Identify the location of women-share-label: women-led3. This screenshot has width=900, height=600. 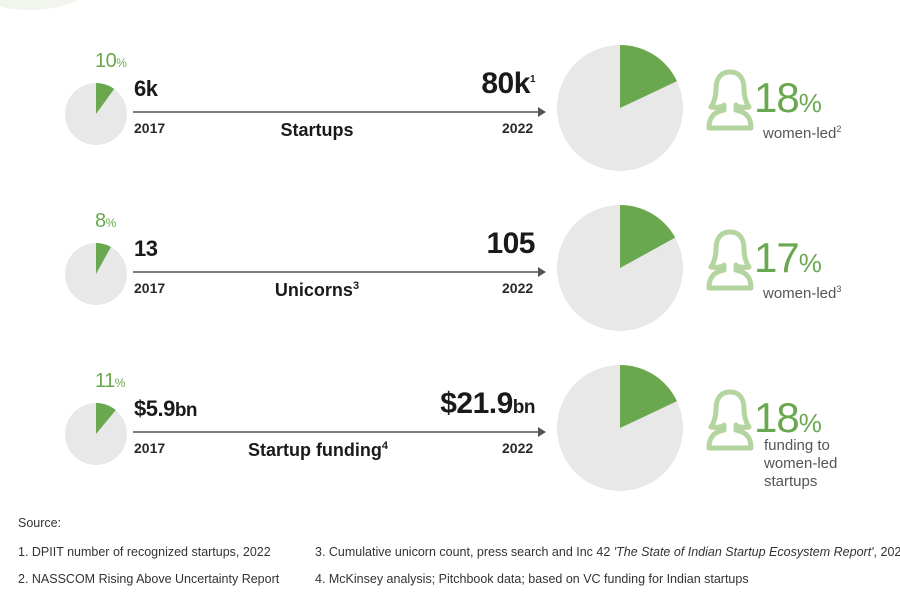
(802, 291).